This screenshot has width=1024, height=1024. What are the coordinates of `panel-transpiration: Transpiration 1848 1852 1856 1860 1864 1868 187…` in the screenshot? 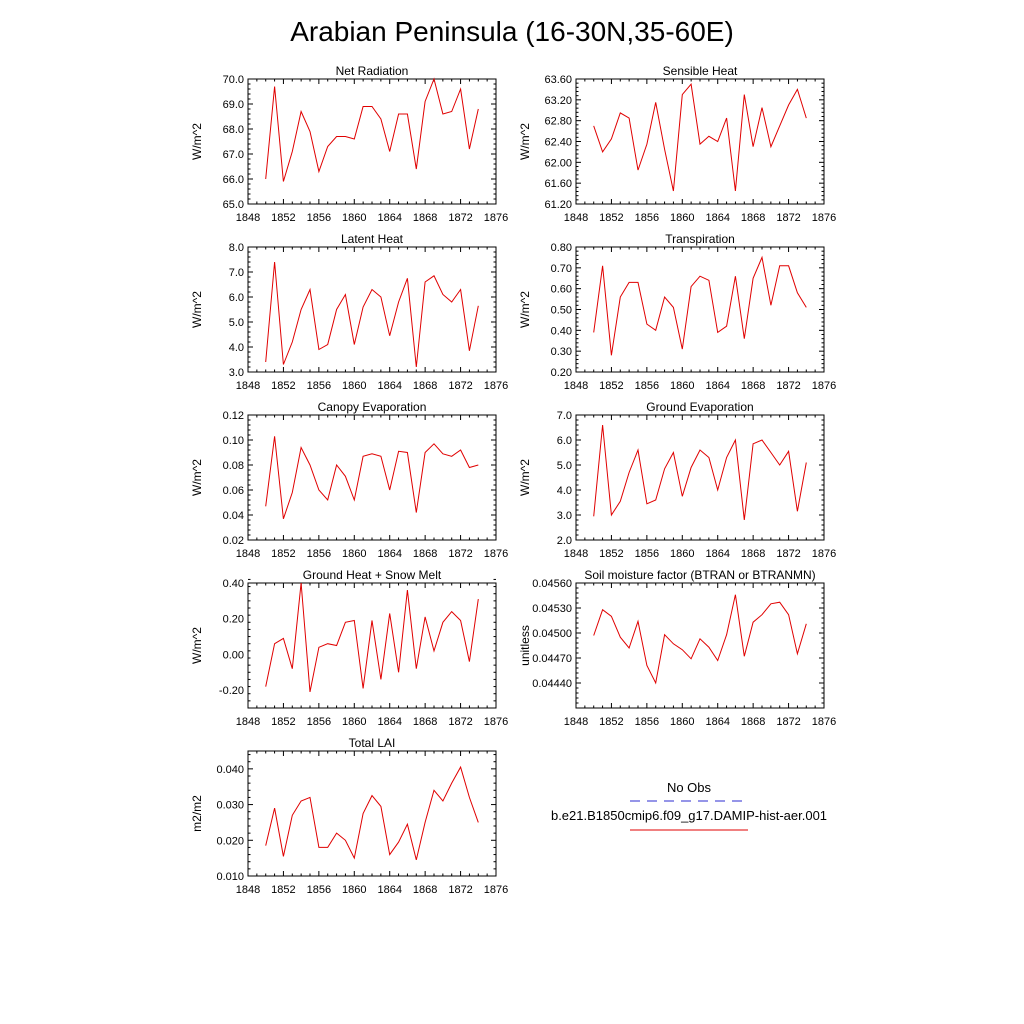 It's located at (677, 312).